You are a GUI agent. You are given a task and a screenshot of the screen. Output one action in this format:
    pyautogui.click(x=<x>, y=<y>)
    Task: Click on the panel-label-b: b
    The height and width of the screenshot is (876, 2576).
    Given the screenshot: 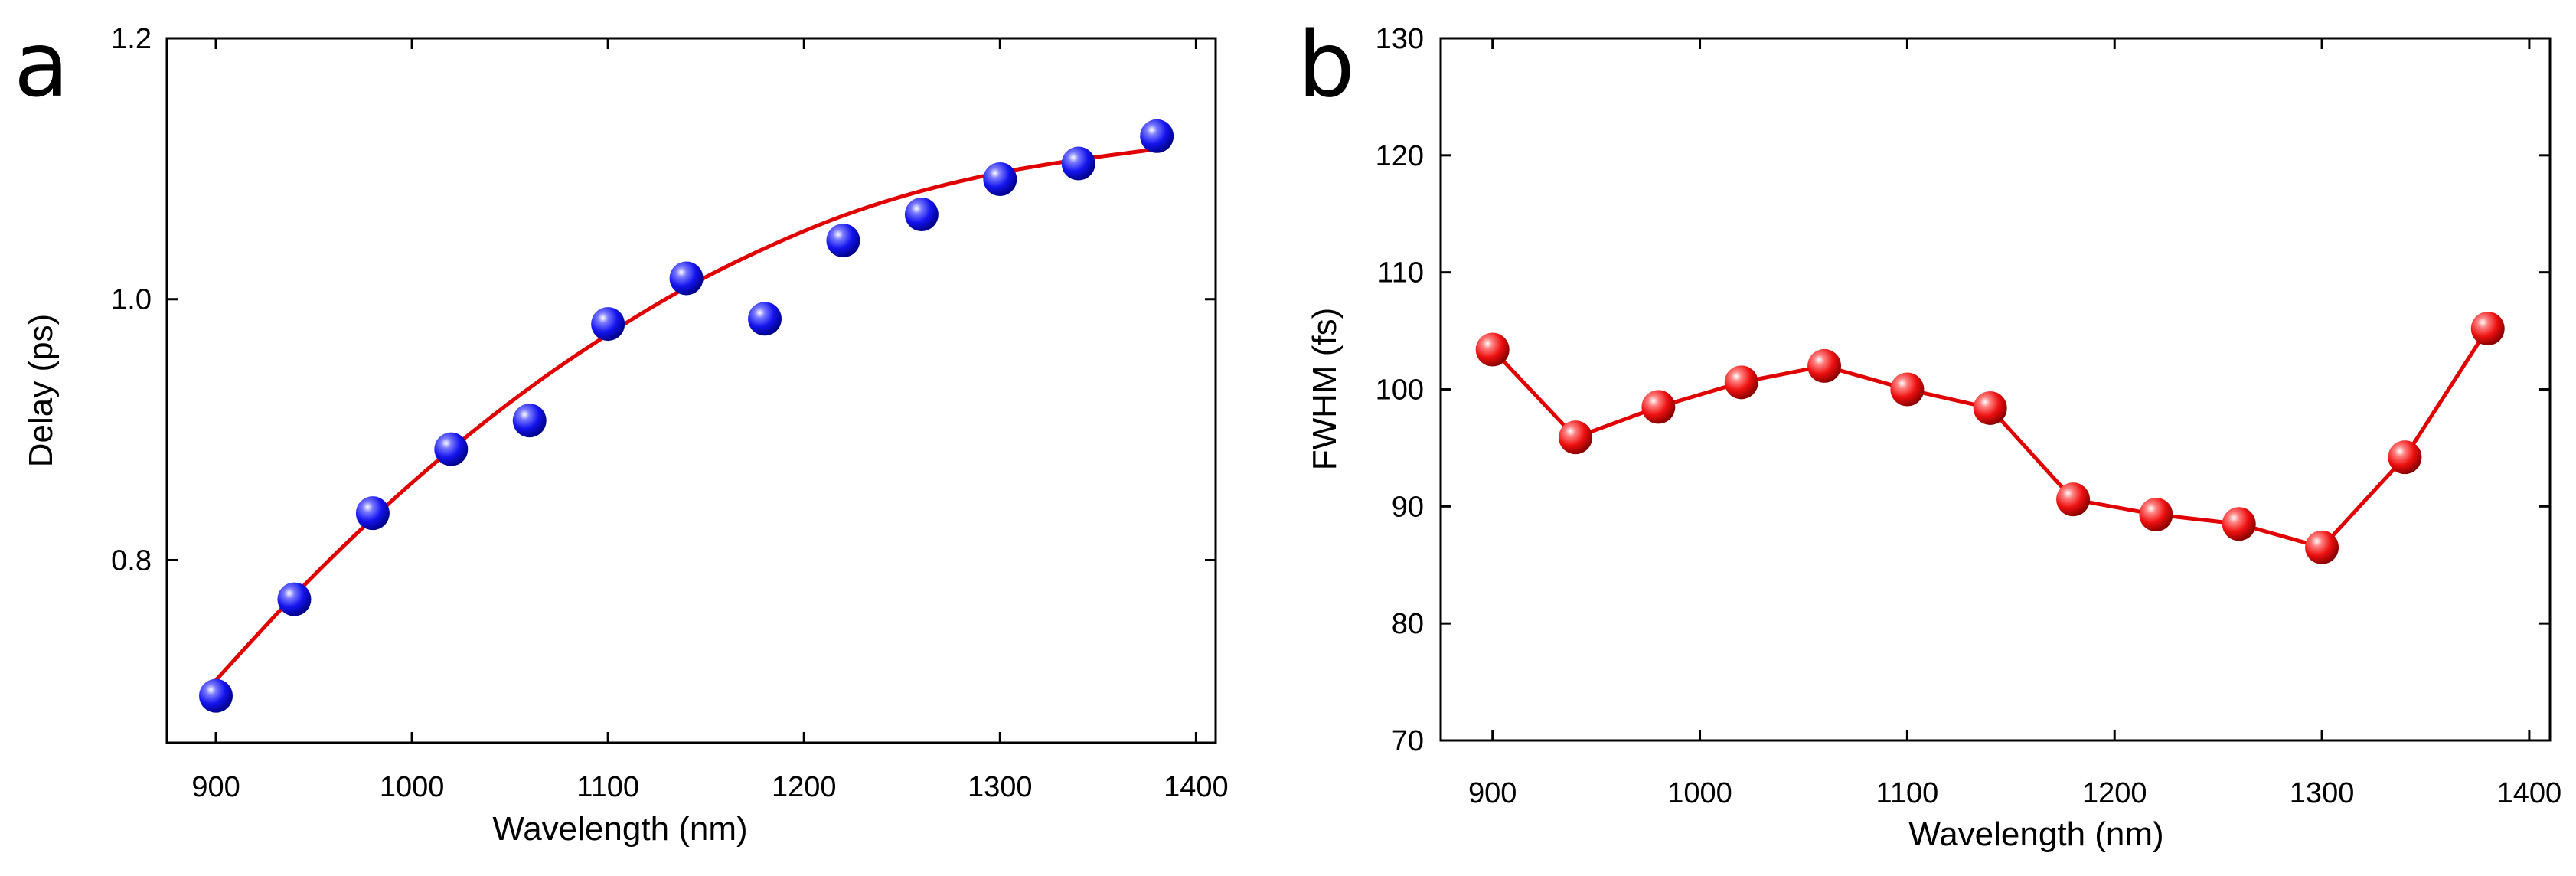 What is the action you would take?
    pyautogui.click(x=1326, y=64)
    